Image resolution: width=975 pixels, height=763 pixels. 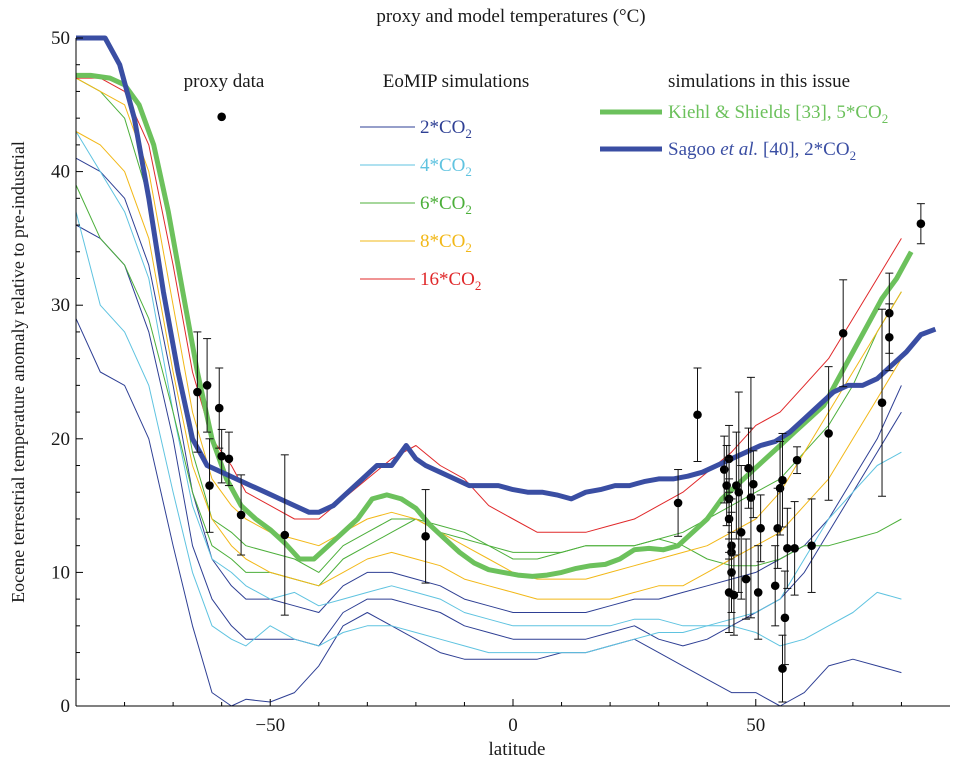 What do you see at coordinates (762, 151) in the screenshot?
I see `legend-label-7: Sagoo et al. [40], 2*CO2` at bounding box center [762, 151].